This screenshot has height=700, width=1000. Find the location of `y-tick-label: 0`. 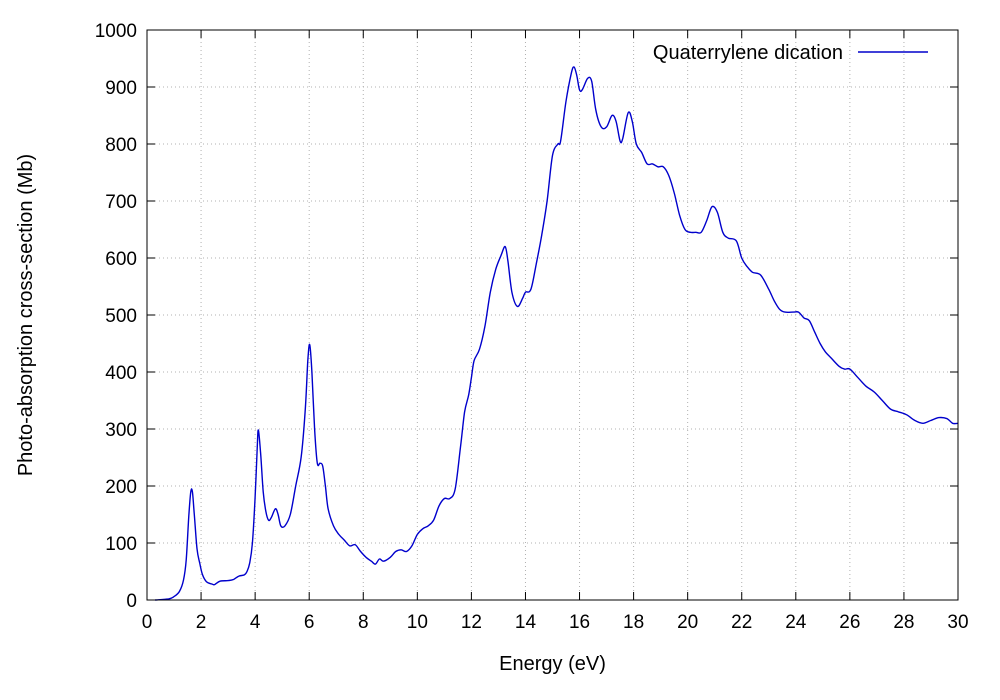

y-tick-label: 0 is located at coordinates (131, 601).